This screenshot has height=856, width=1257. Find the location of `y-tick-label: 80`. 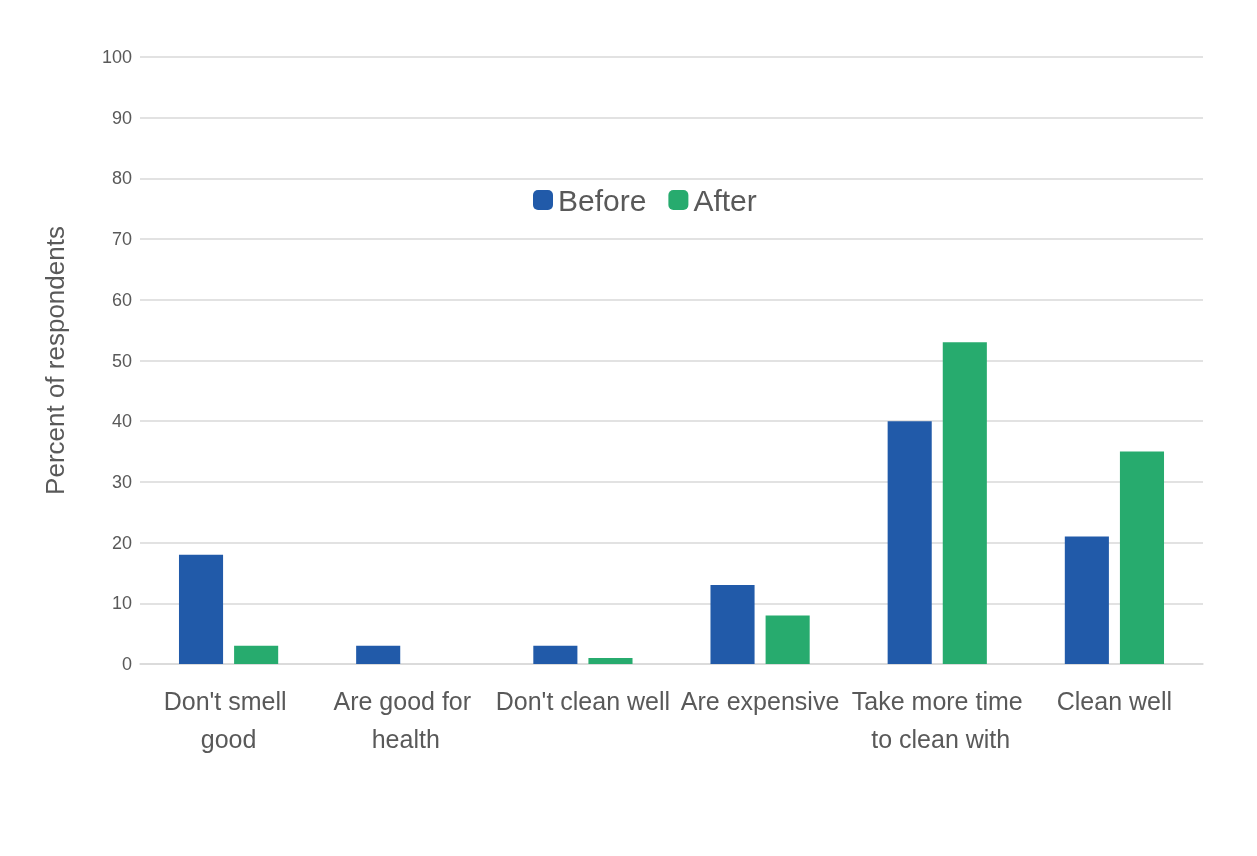

y-tick-label: 80 is located at coordinates (121, 178).